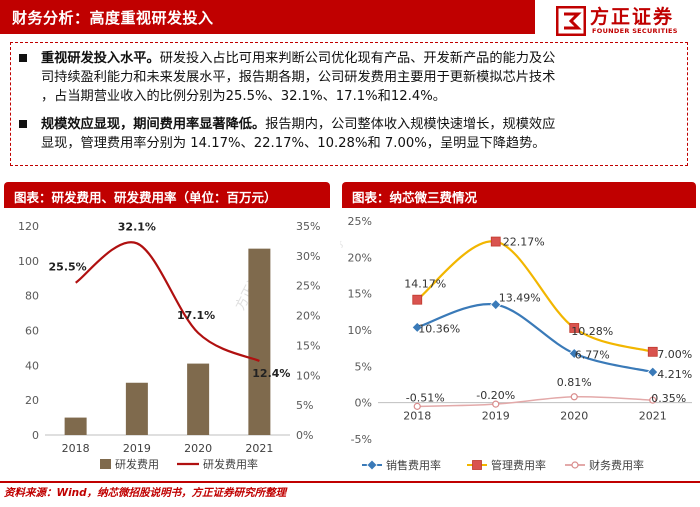 The image size is (700, 507). I want to click on data-label-finance-ratio: -0.51%, so click(425, 397).